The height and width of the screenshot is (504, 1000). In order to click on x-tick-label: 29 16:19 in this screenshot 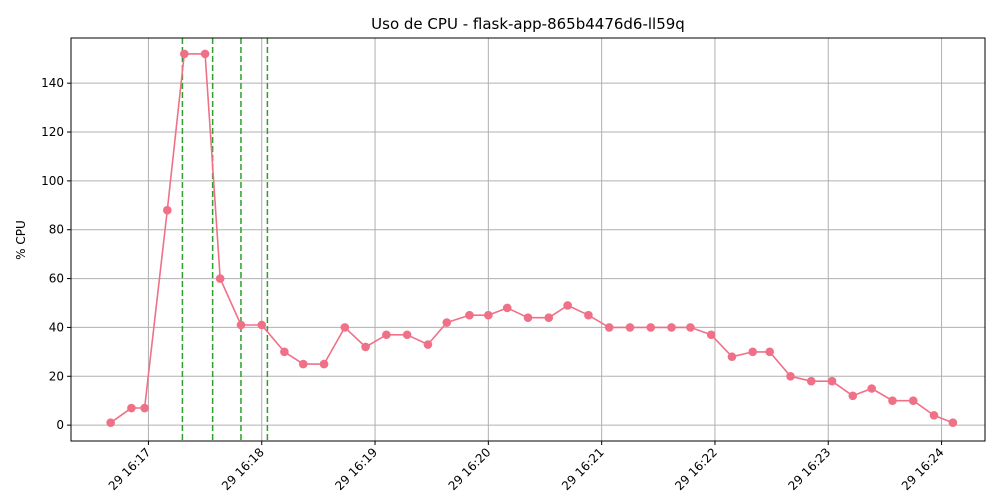, I will do `click(356, 469)`.